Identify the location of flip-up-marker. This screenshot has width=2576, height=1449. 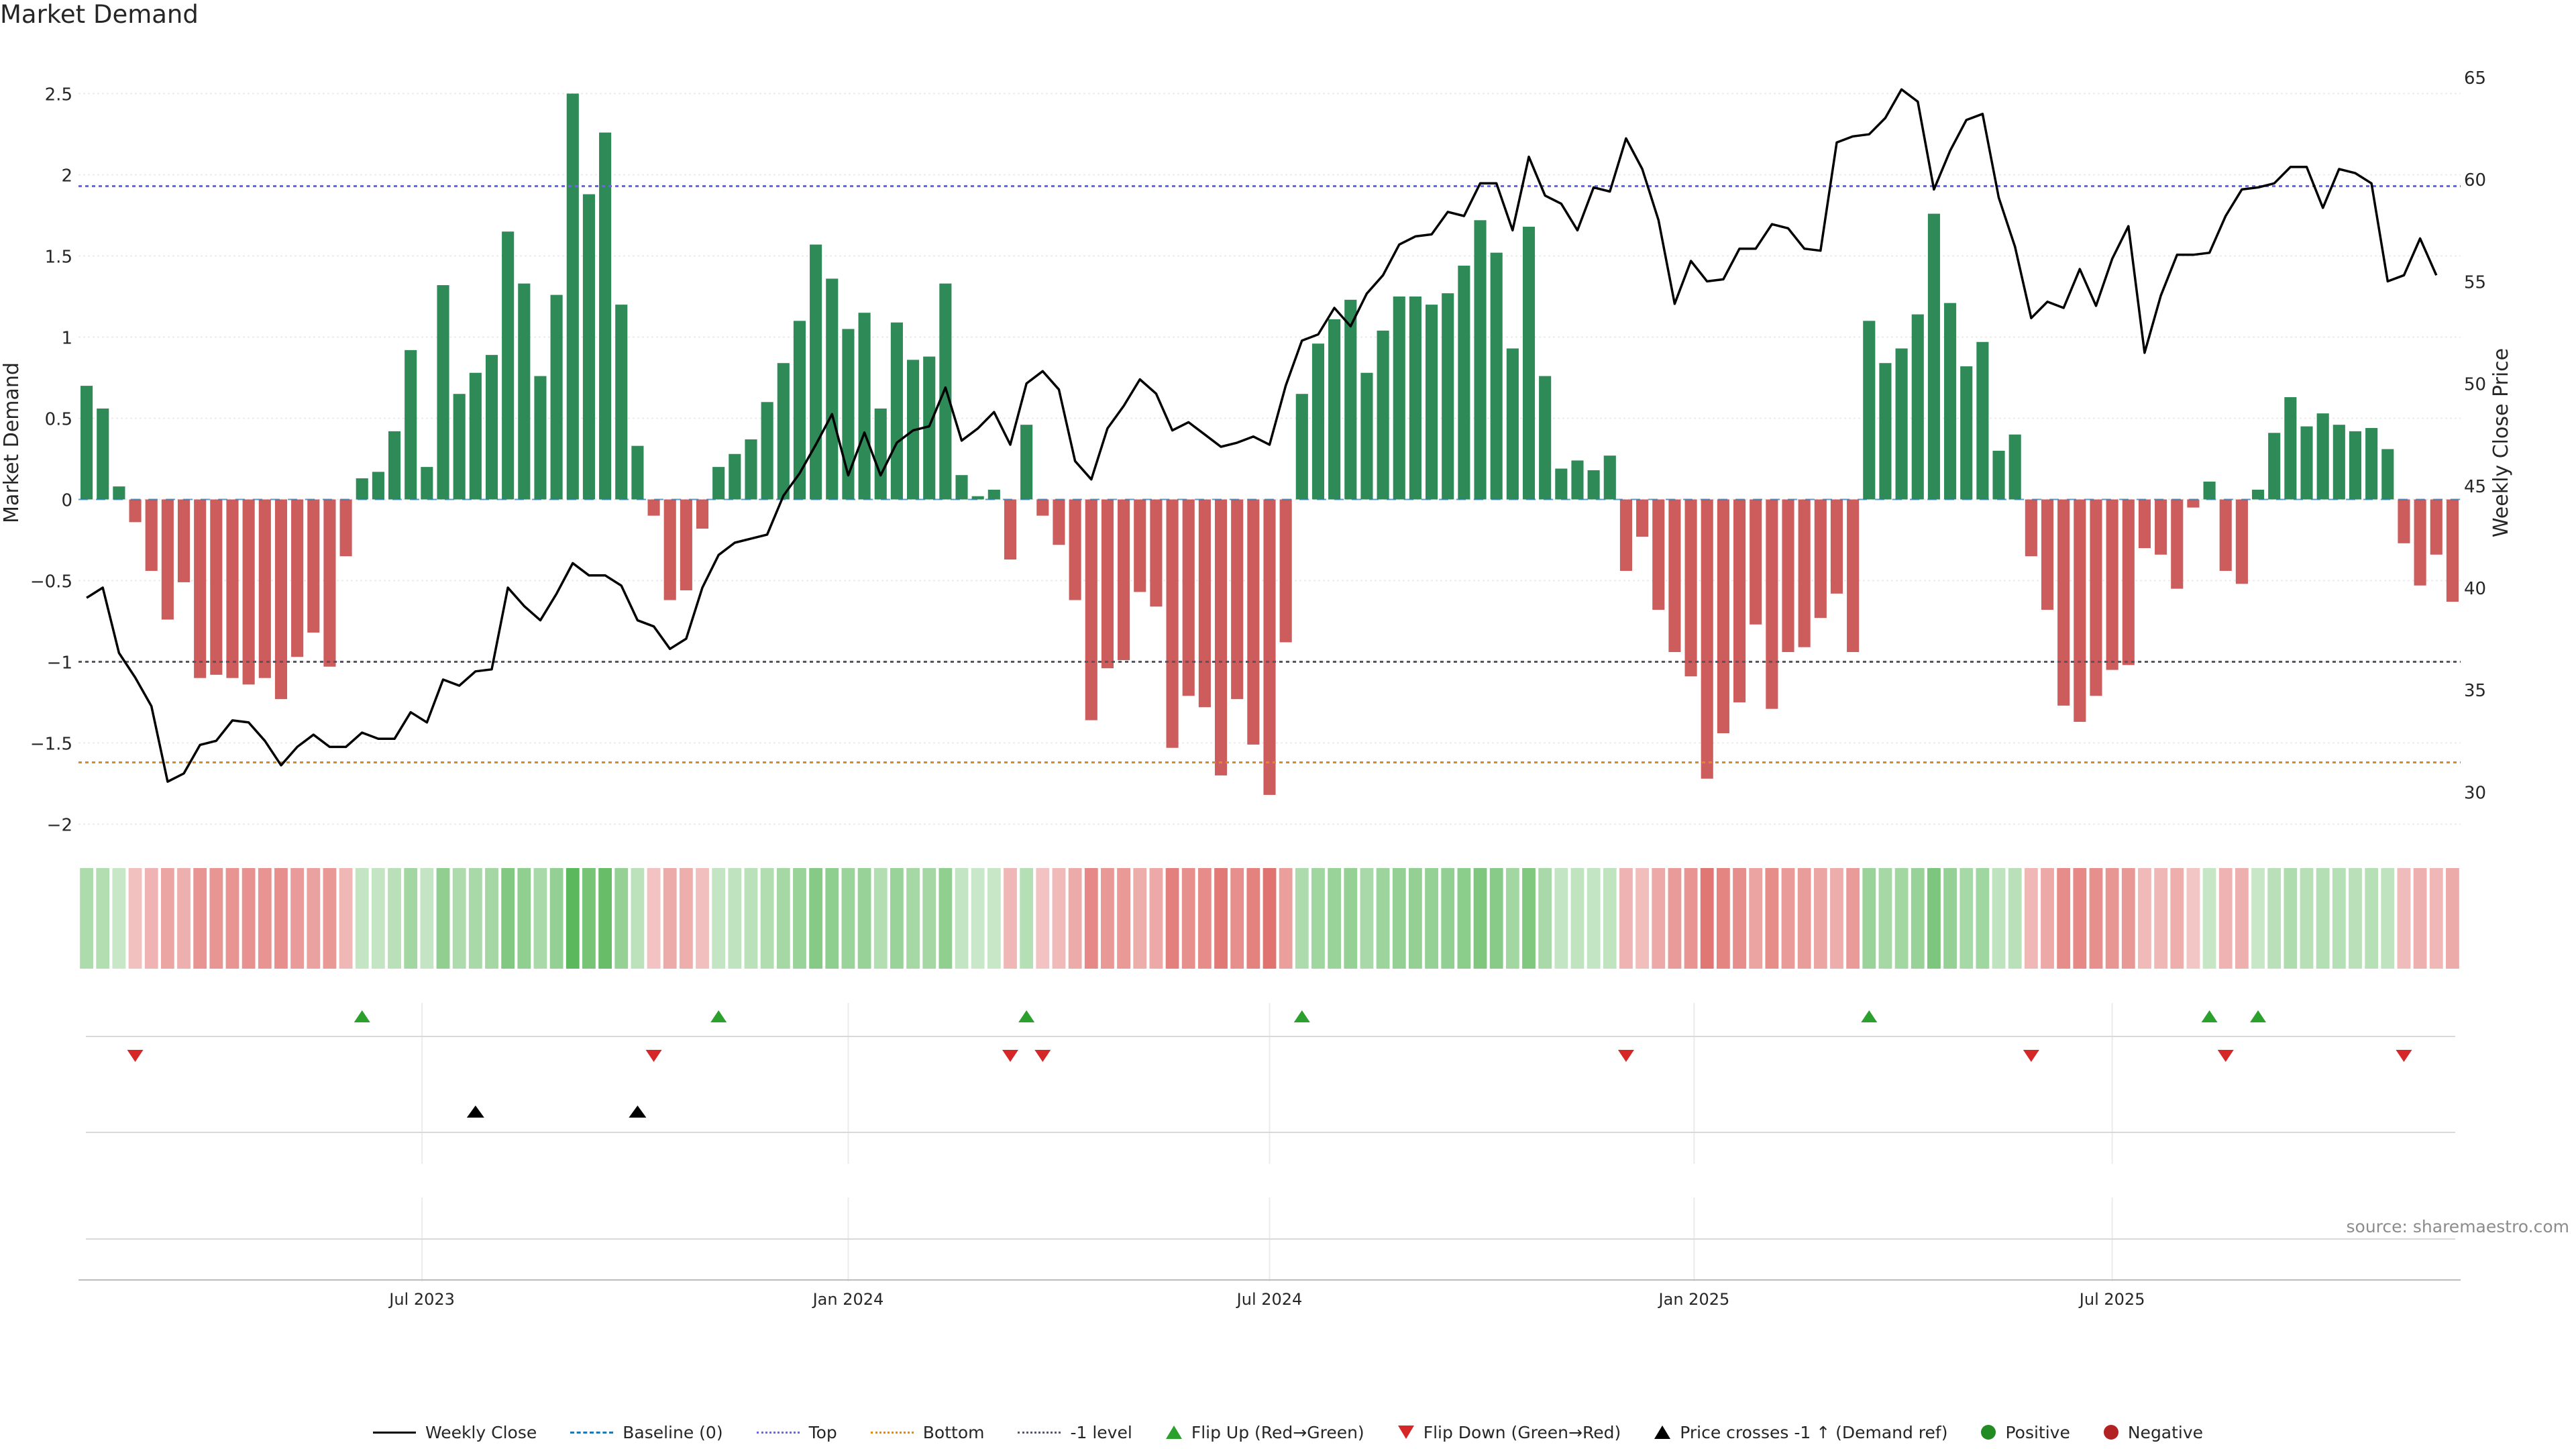
(1026, 1016).